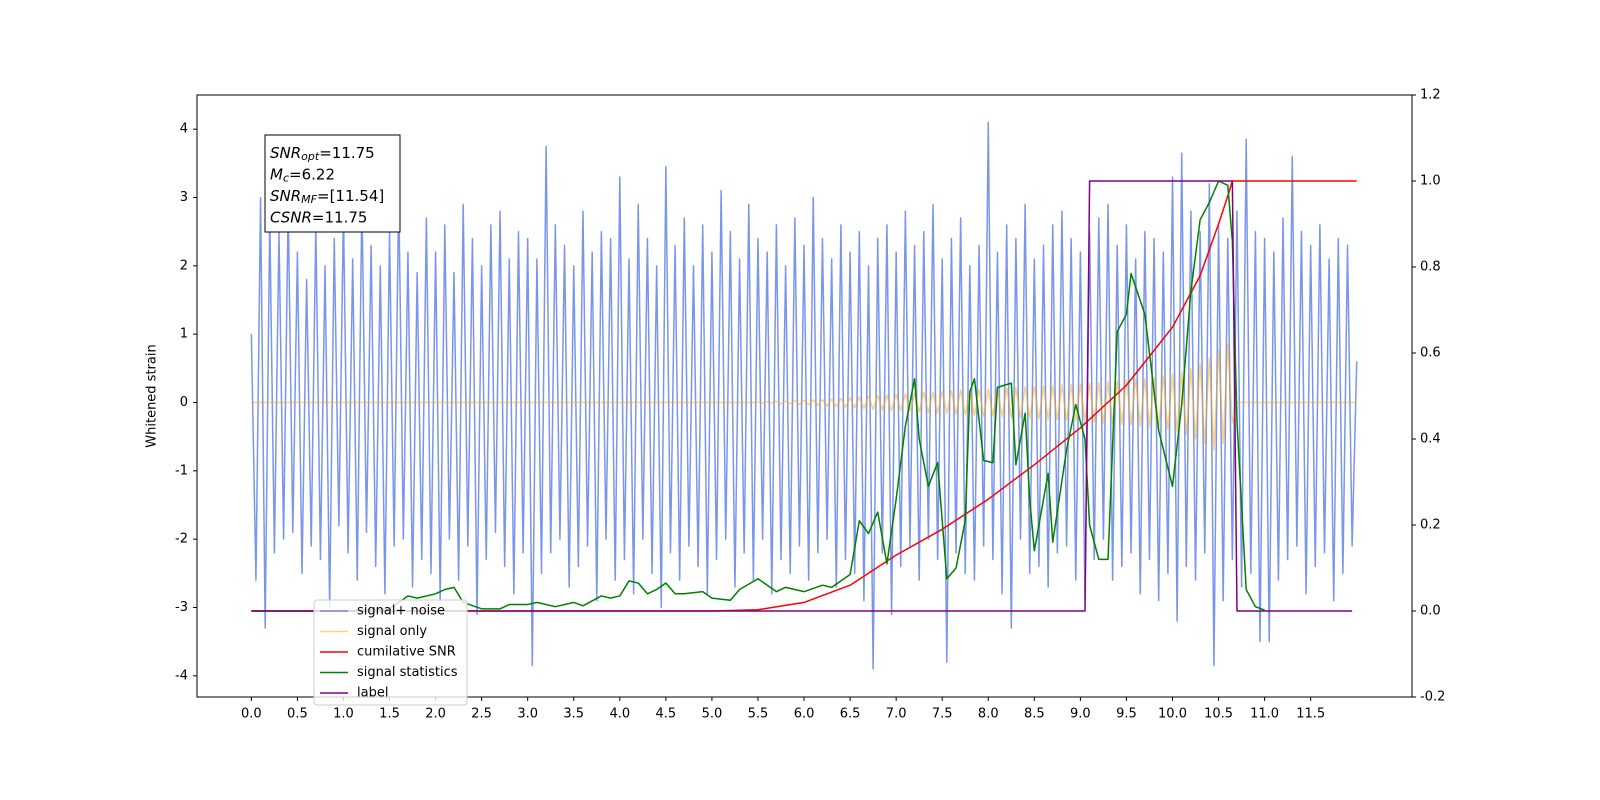 This screenshot has height=800, width=1600. What do you see at coordinates (181, 539) in the screenshot?
I see `y-tick-label: -2` at bounding box center [181, 539].